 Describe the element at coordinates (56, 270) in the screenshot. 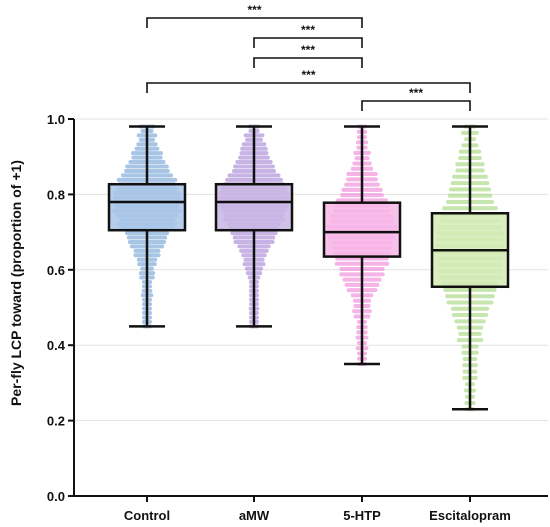

I see `y-tick-label: 0.6` at that location.